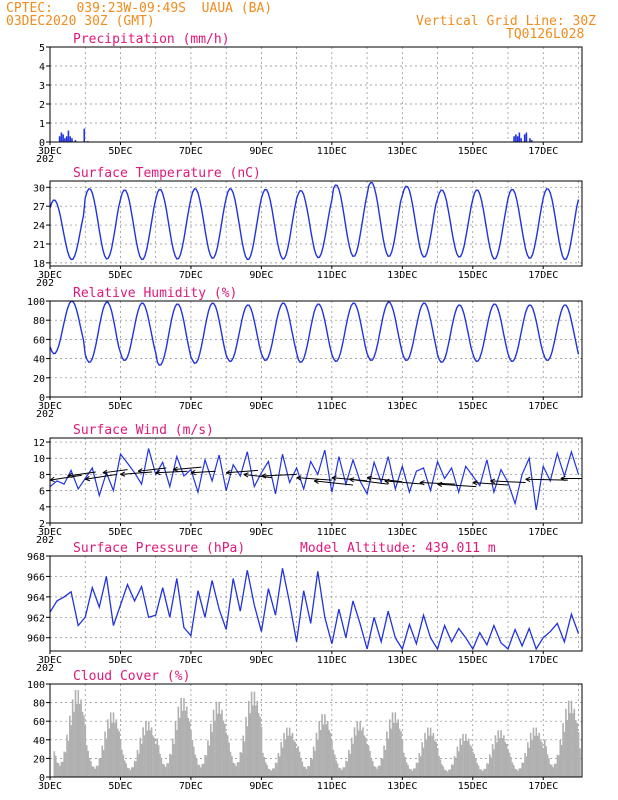 The image size is (618, 800). I want to click on panel-annotation: Model Altitude: 439.011 m, so click(398, 548).